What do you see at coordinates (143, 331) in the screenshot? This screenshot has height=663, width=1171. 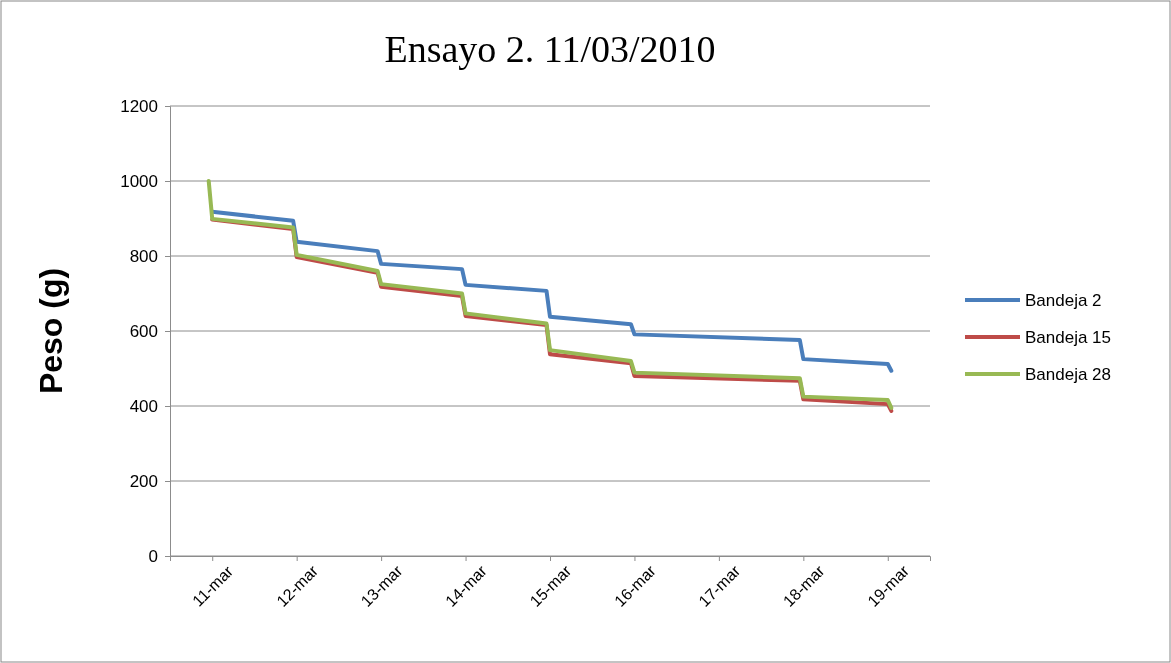 I see `y-tick-label: 600` at bounding box center [143, 331].